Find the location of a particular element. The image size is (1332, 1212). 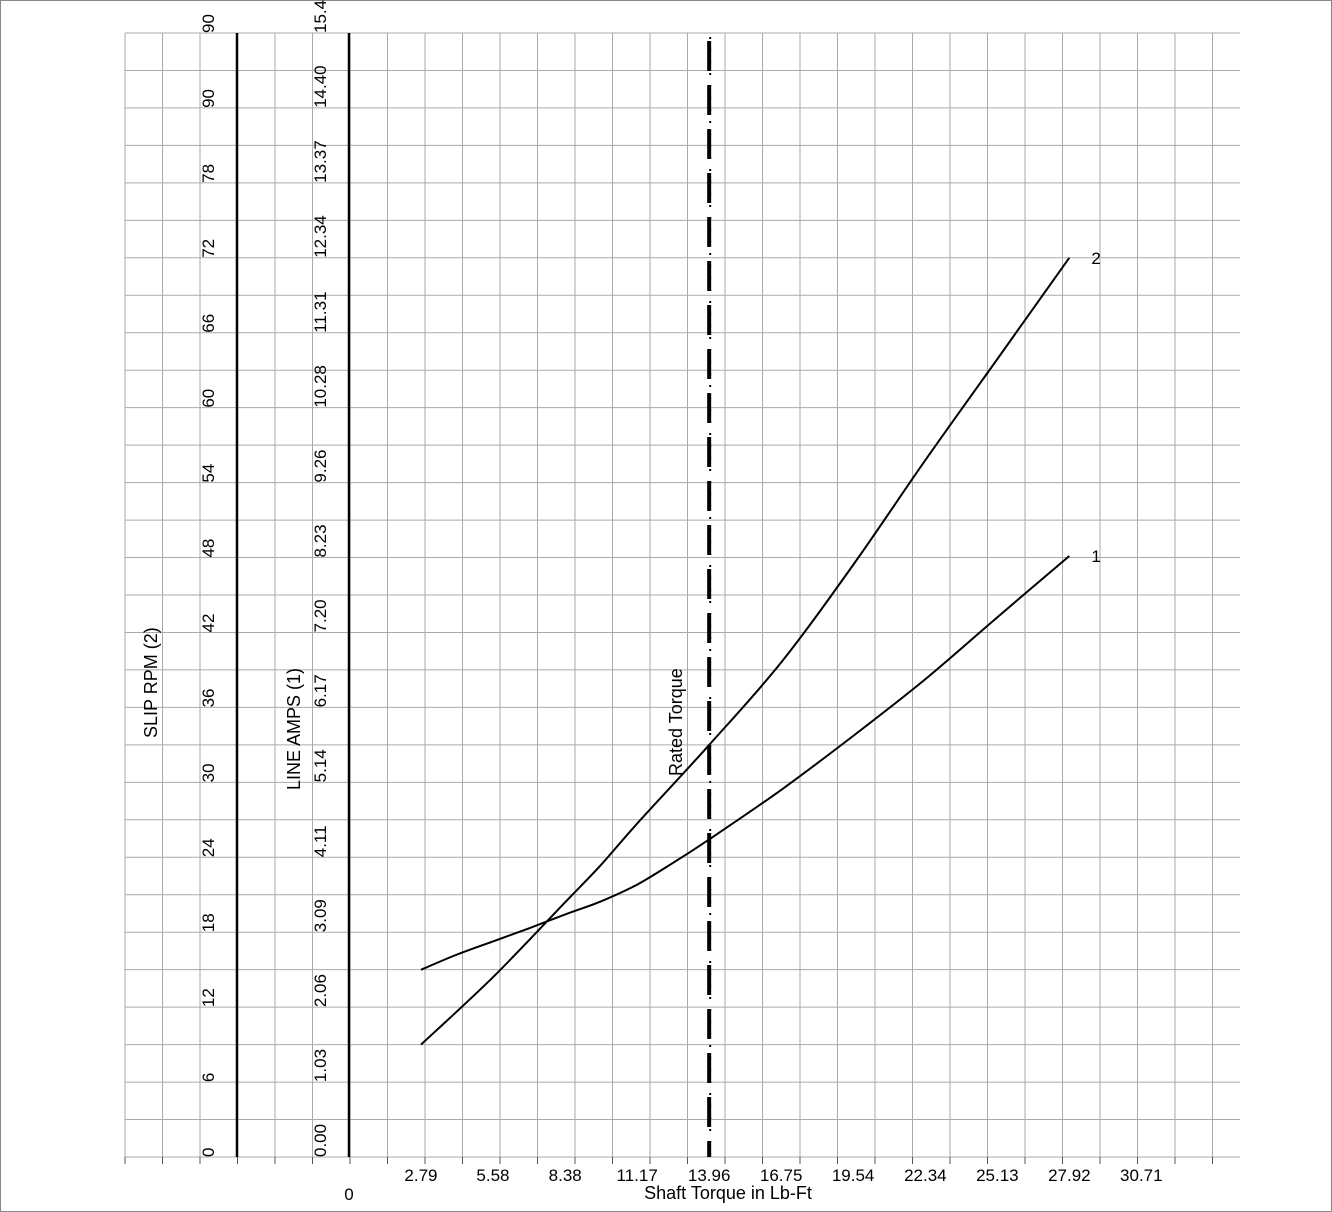

x-tick-label: 11.17 is located at coordinates (637, 1175).